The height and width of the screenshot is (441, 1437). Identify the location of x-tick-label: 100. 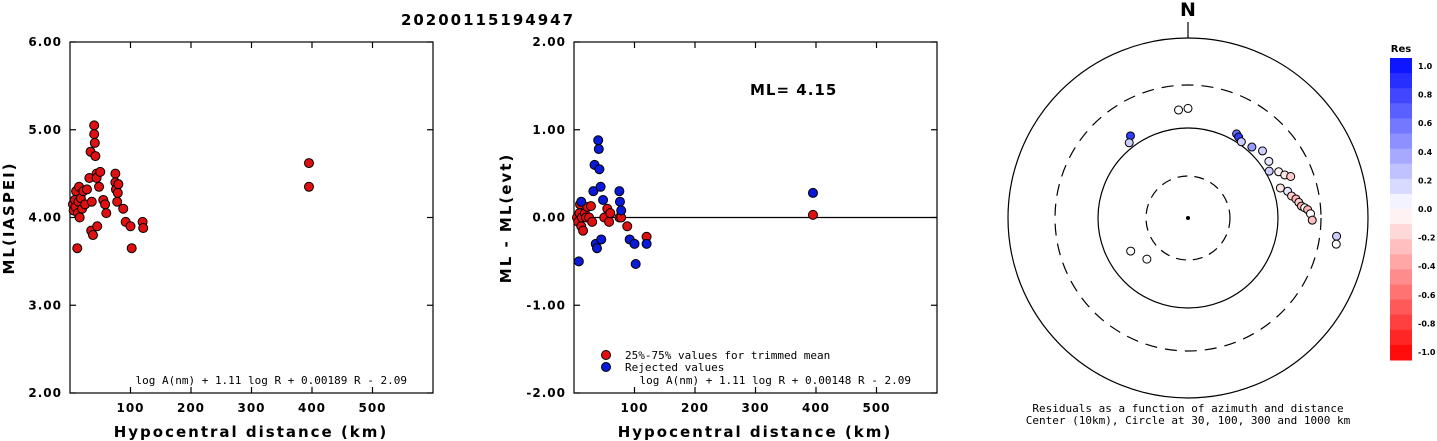
(130, 408).